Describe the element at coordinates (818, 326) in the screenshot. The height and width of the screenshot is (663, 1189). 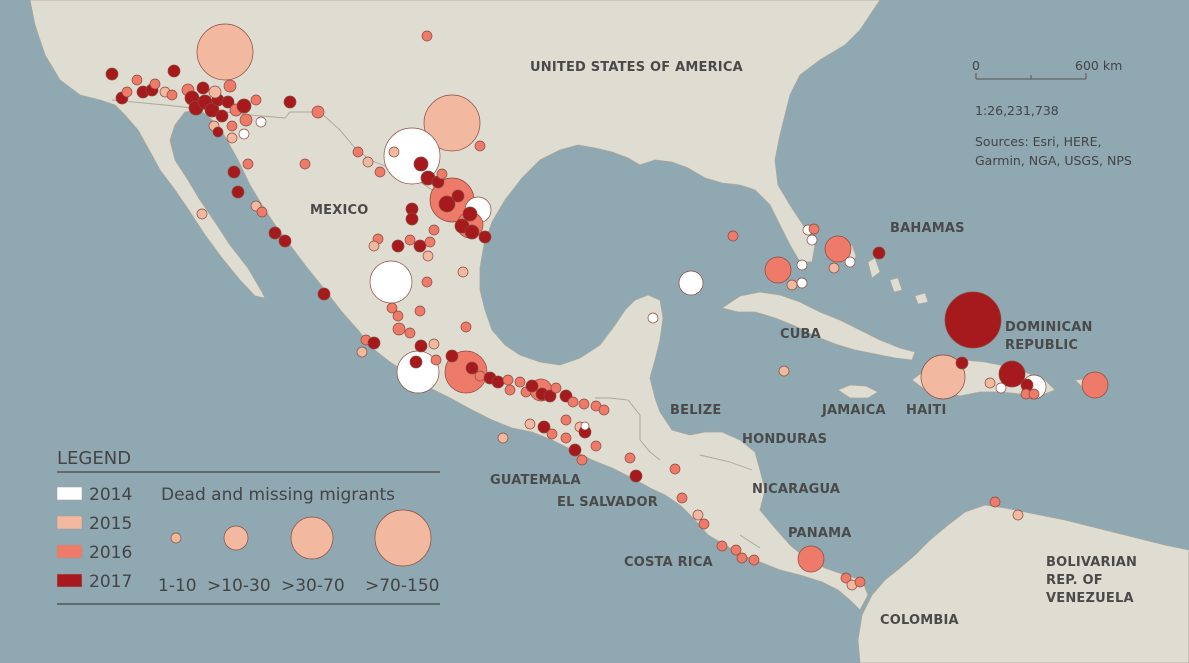
I see `land-cuba` at that location.